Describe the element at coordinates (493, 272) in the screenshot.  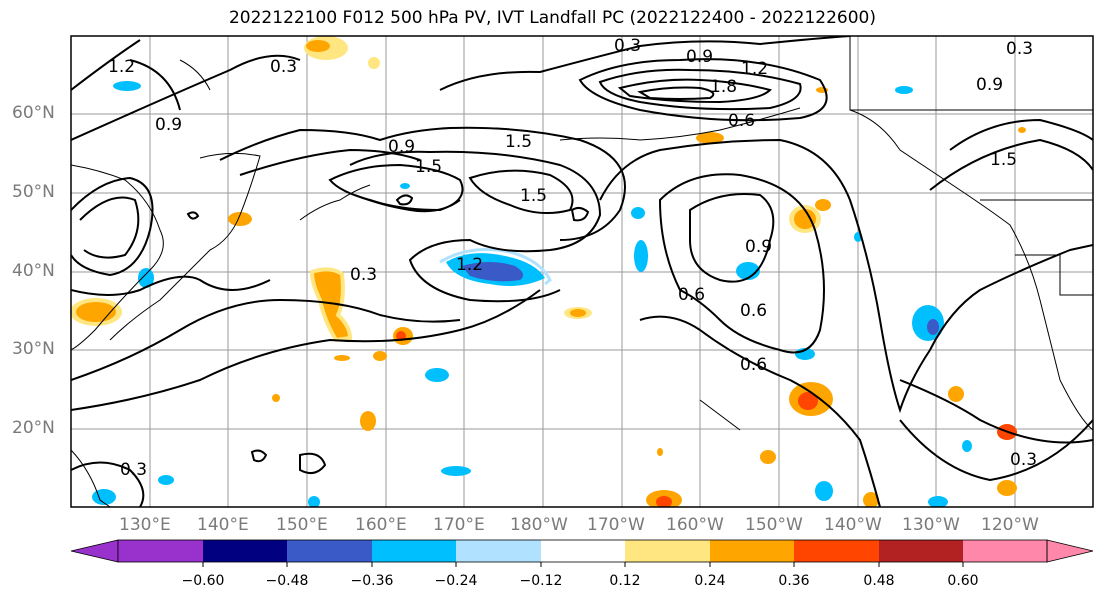
I see `shade-neg-central-core` at that location.